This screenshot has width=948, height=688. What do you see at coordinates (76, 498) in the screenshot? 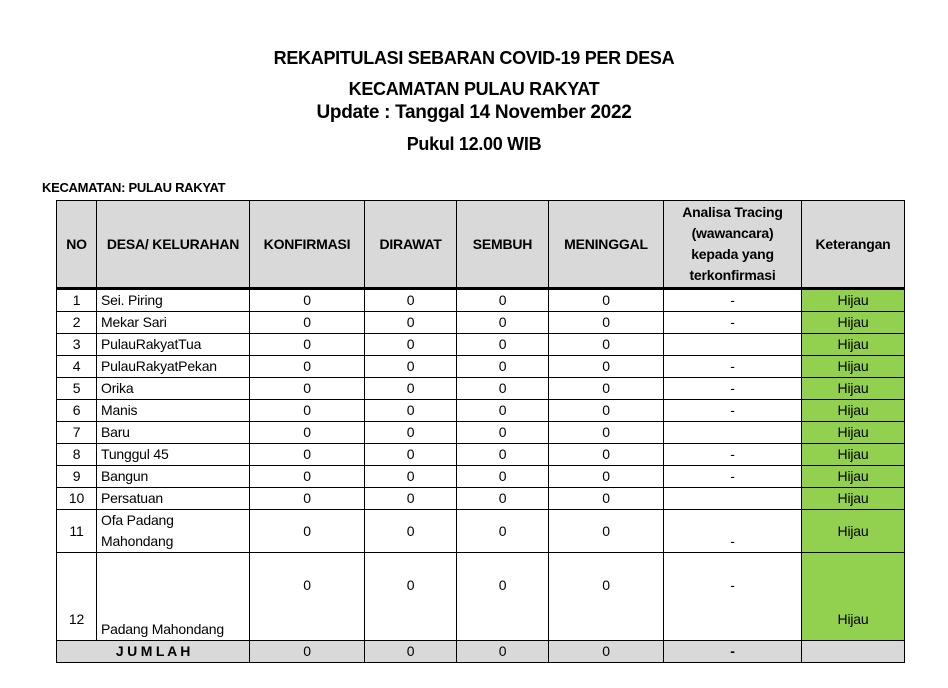
I see `cell-no: 10` at bounding box center [76, 498].